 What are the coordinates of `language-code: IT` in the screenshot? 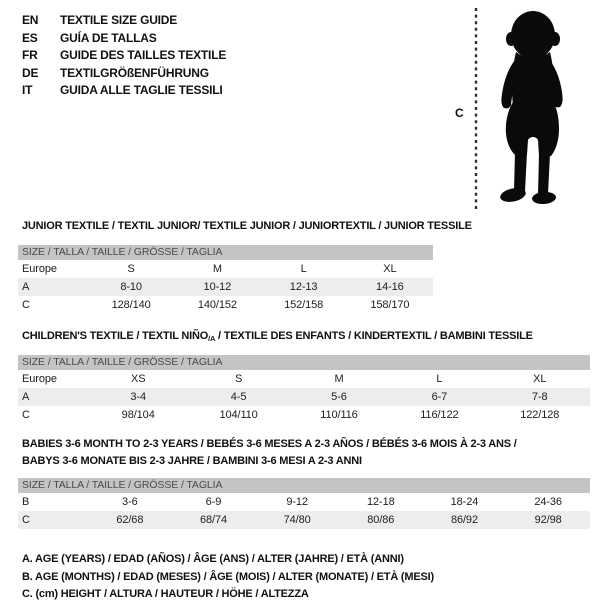 It's located at (27, 90).